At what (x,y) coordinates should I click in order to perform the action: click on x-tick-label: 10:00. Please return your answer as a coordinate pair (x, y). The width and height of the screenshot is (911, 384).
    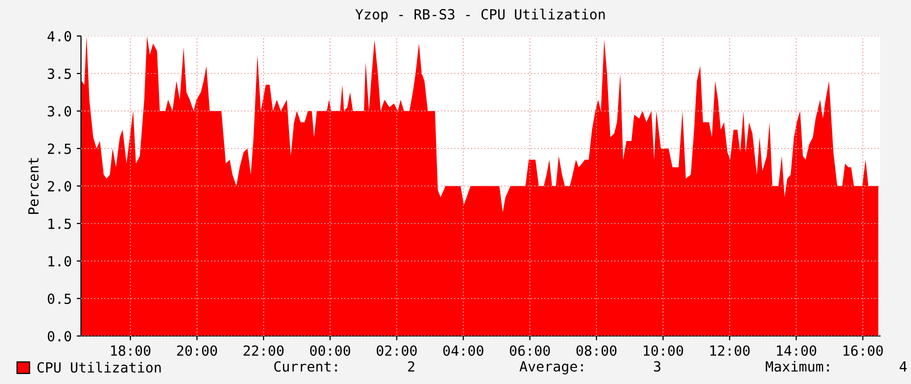
    Looking at the image, I should click on (664, 350).